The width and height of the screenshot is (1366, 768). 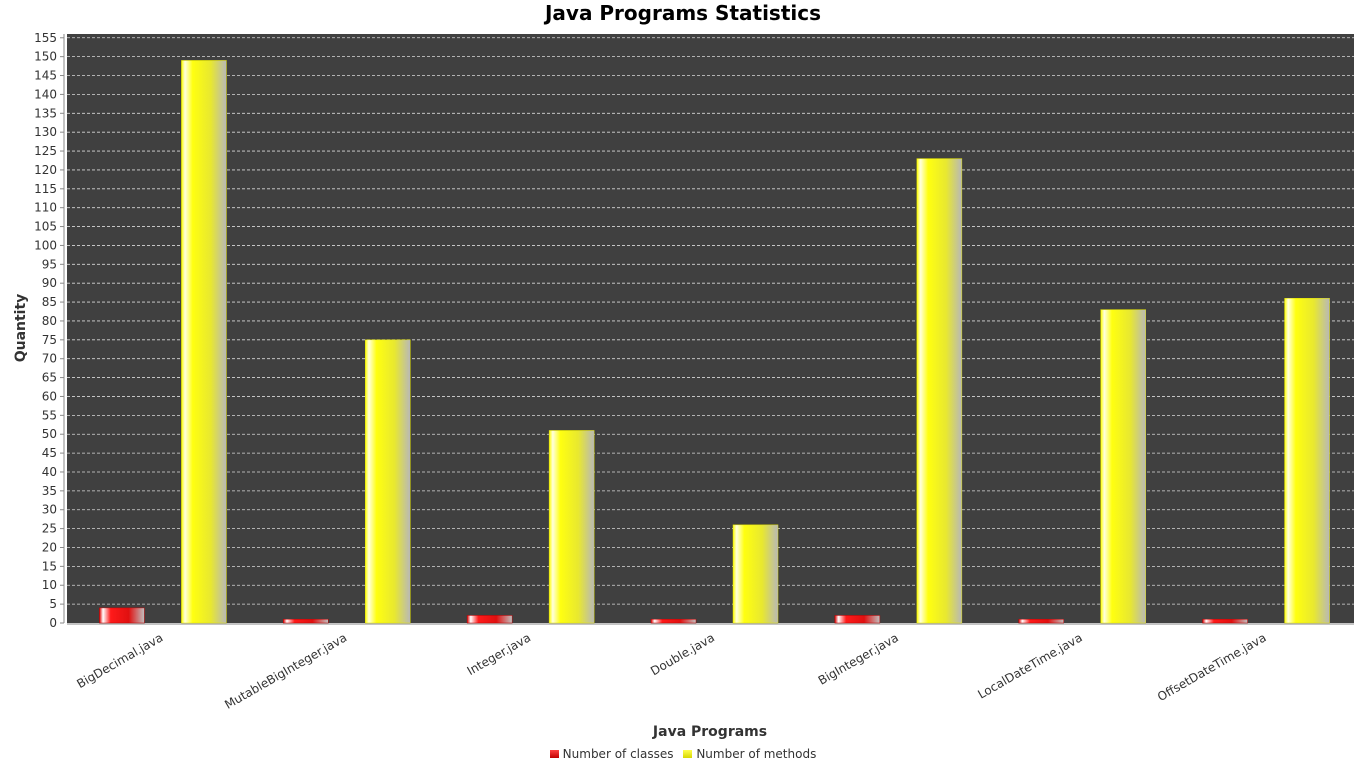 What do you see at coordinates (49, 547) in the screenshot?
I see `y-tick-label: 20` at bounding box center [49, 547].